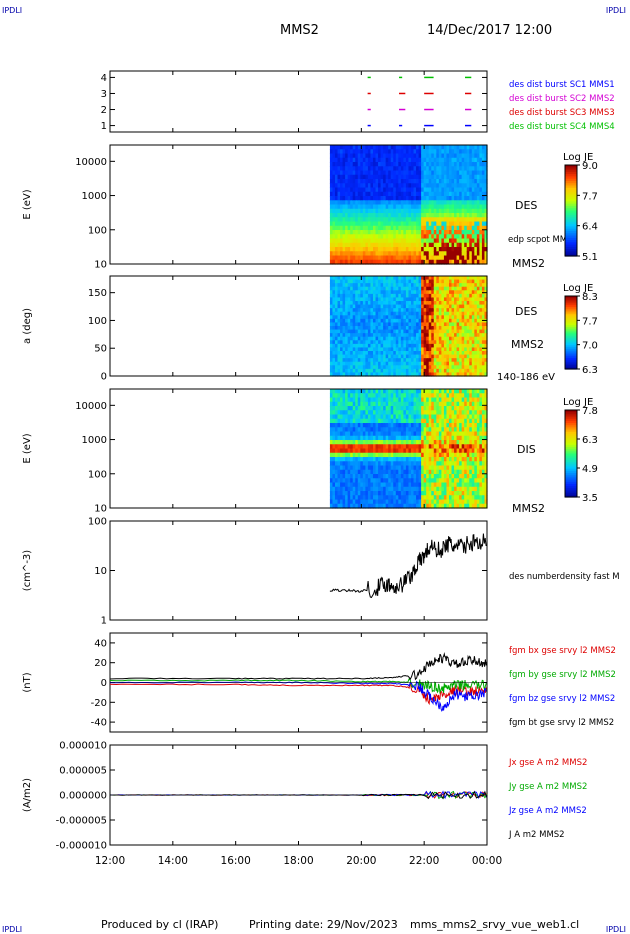 The height and width of the screenshot is (934, 630). What do you see at coordinates (562, 99) in the screenshot?
I see `legend-mms2: des dist burst SC2 MMS2` at bounding box center [562, 99].